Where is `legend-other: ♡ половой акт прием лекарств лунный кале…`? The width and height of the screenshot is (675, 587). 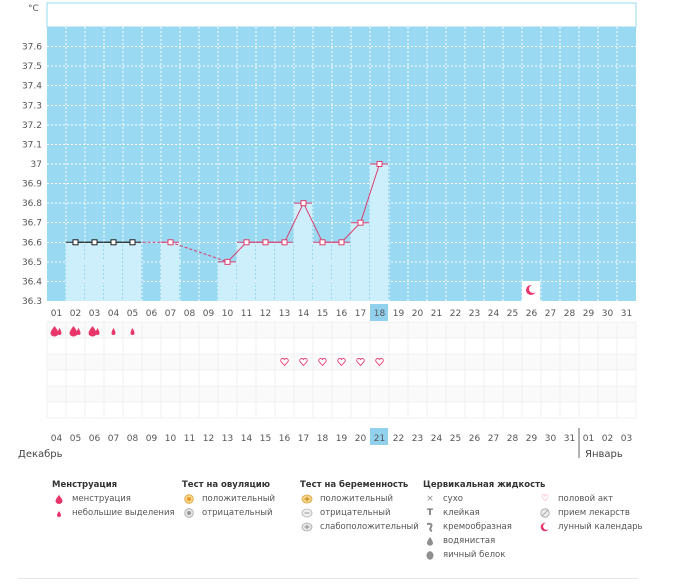 legend-other: ♡ половой акт прием лекарств лунный кале… is located at coordinates (590, 513).